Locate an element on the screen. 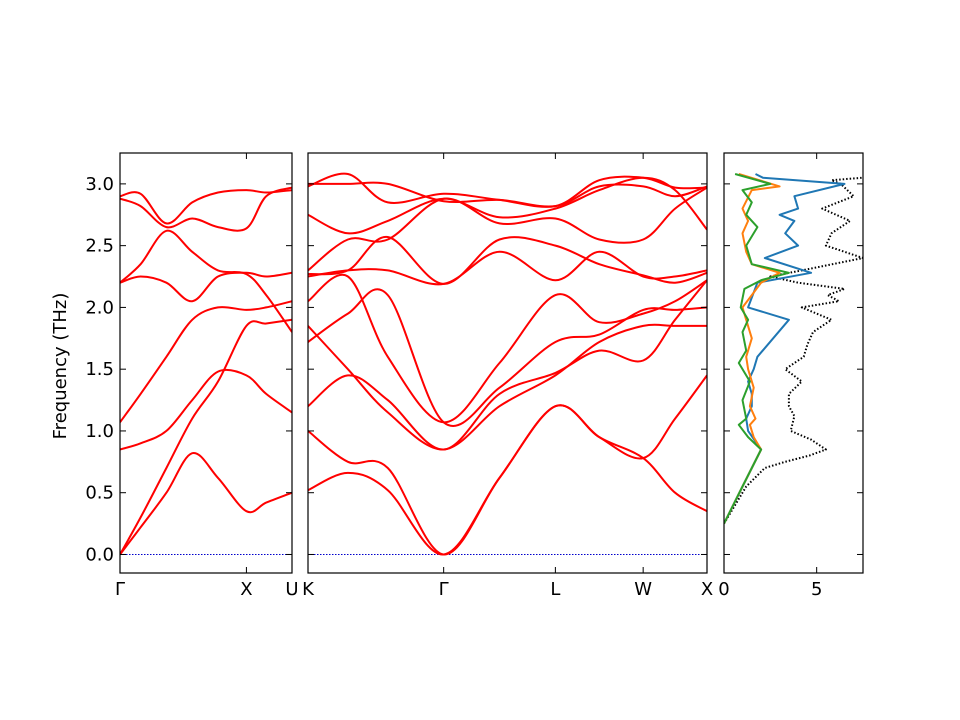 This screenshot has height=720, width=960. y-axis-label: Frequency (THz) is located at coordinates (60, 366).